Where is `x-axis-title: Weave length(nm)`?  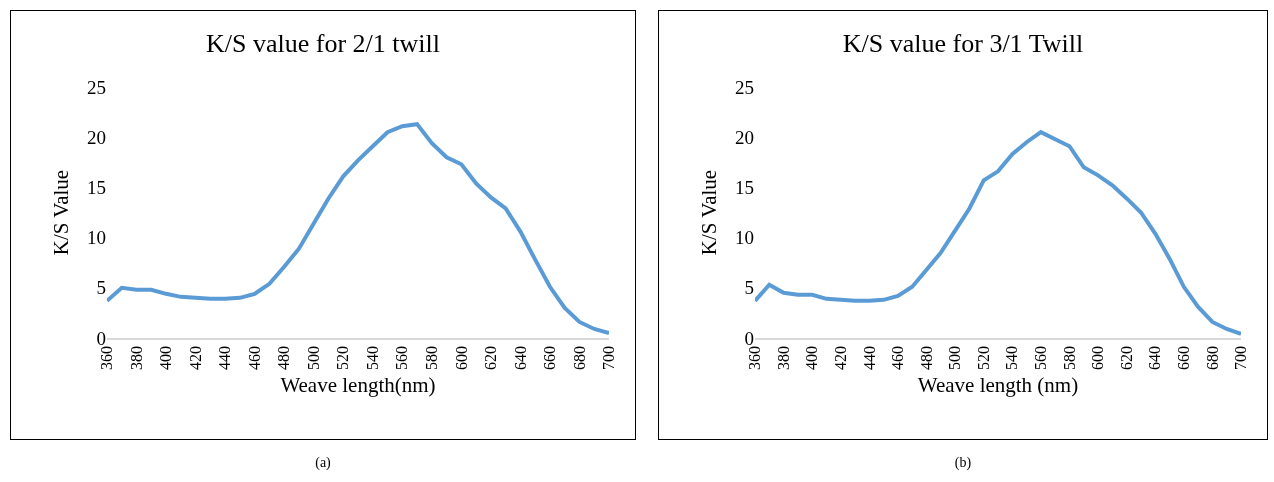 x-axis-title: Weave length(nm) is located at coordinates (358, 384).